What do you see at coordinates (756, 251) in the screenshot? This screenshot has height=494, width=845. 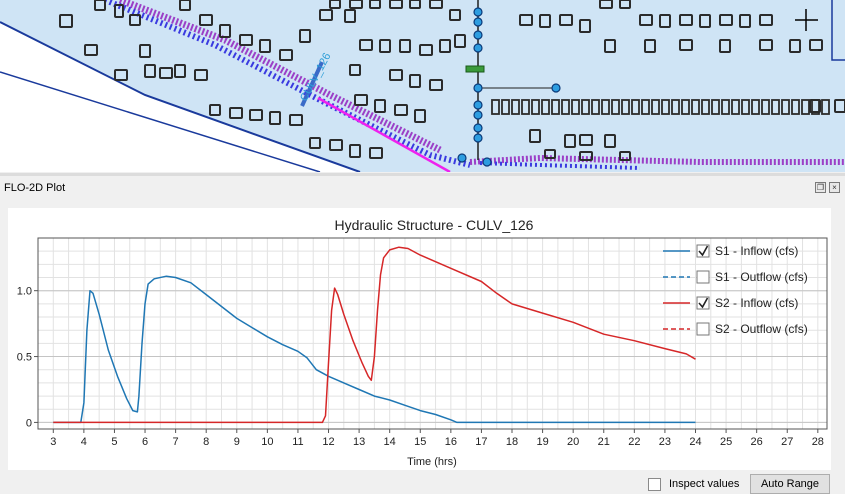 I see `legend-label: S1 - Inflow (cfs)` at bounding box center [756, 251].